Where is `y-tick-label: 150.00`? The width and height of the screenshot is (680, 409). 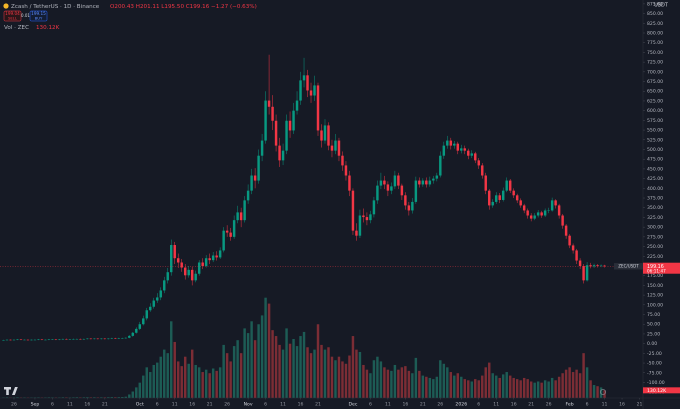 y-tick-label: 150.00 is located at coordinates (655, 286).